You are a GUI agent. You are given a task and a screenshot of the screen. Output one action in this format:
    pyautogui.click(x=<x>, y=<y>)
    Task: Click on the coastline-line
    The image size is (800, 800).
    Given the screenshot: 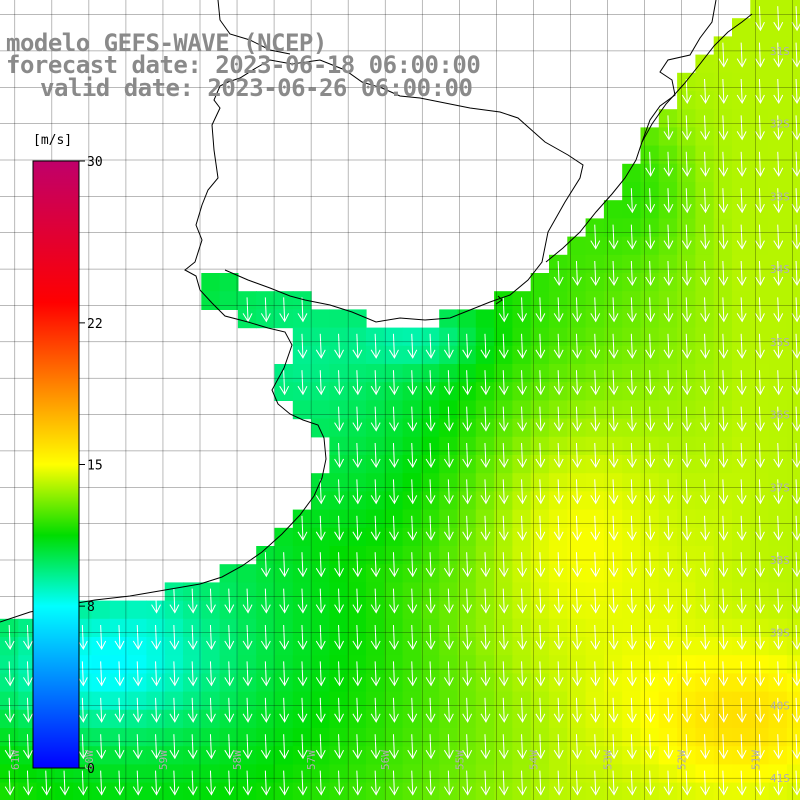 What is the action you would take?
    pyautogui.click(x=679, y=71)
    